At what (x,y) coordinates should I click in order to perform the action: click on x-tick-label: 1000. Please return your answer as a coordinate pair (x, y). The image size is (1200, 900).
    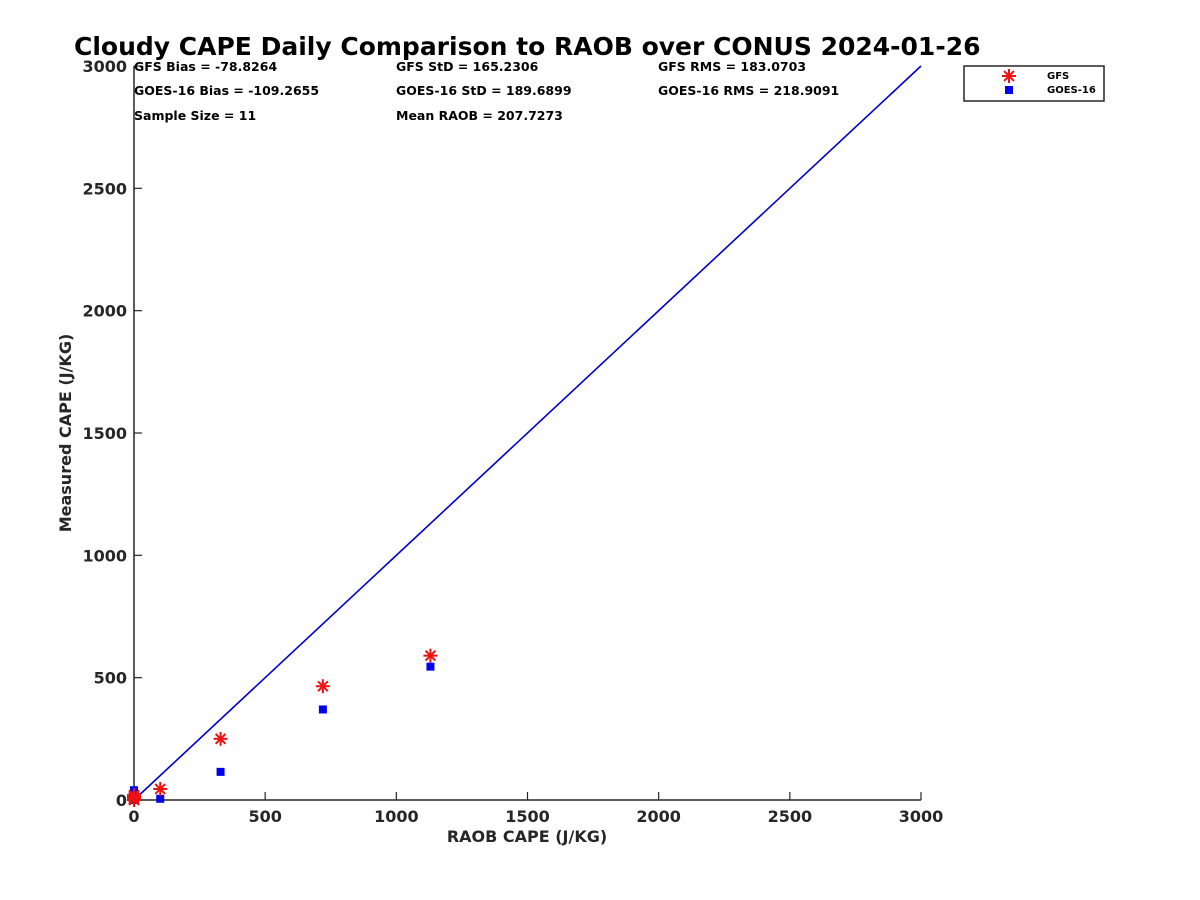
    Looking at the image, I should click on (396, 816).